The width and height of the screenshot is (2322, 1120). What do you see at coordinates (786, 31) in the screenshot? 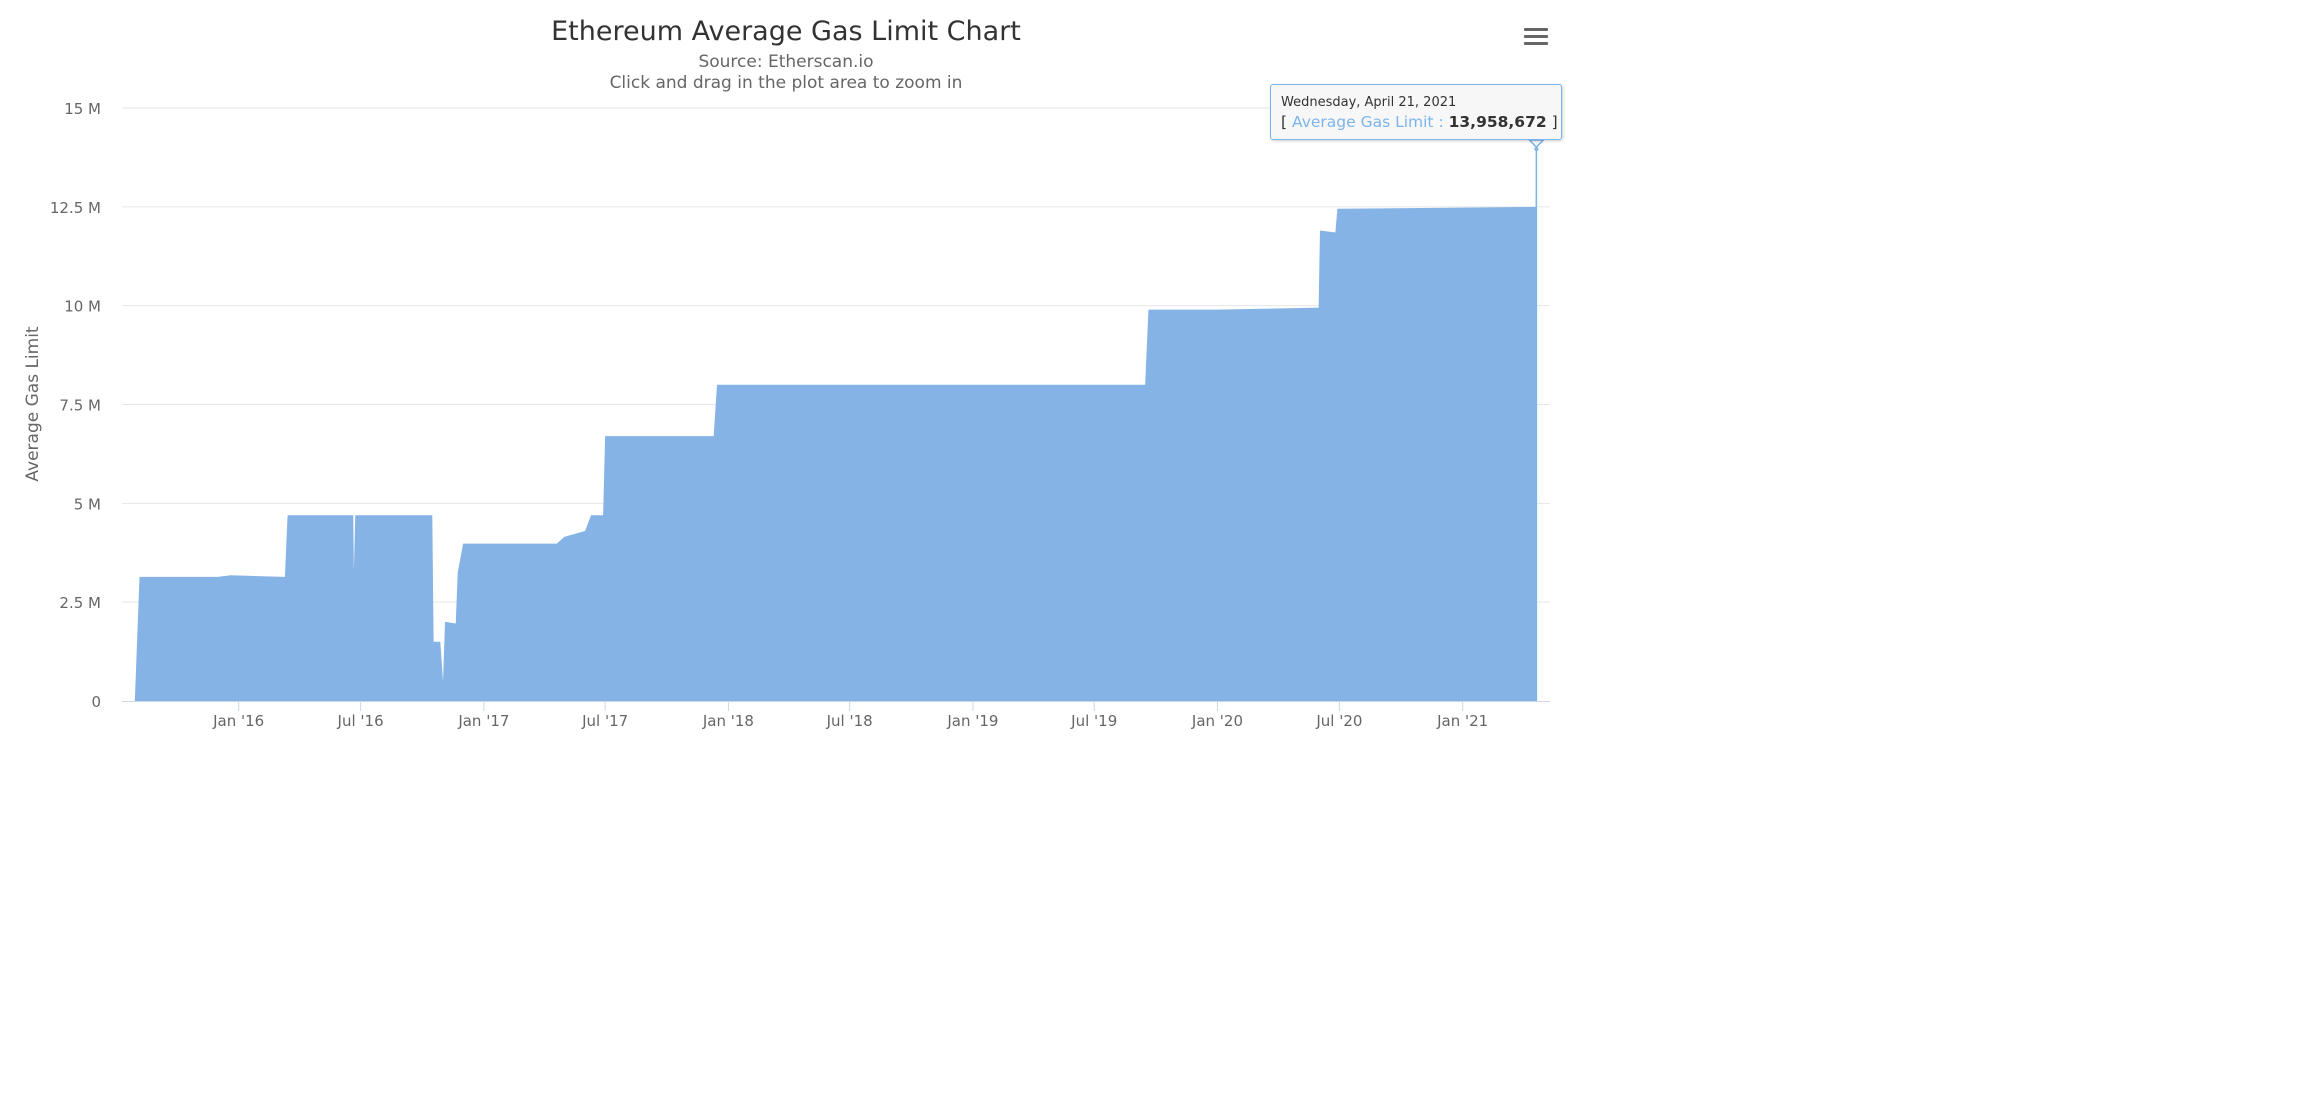
I see `chart-title: Ethereum Average Gas Limit Chart` at bounding box center [786, 31].